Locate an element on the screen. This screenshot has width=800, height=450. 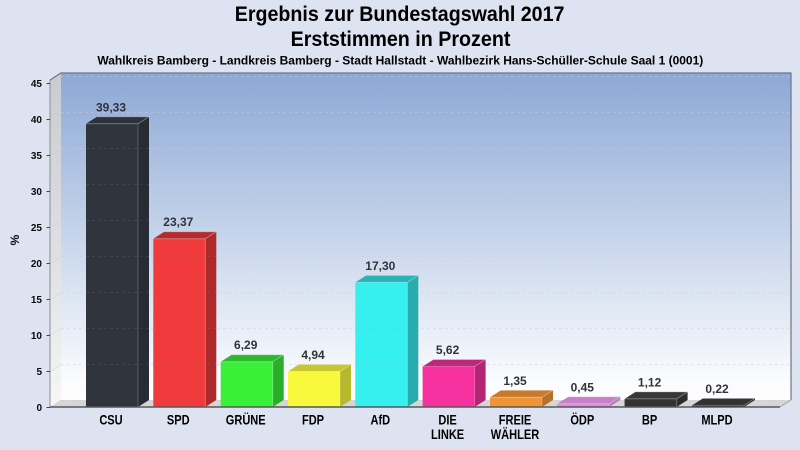
svg-text: ÖDP is located at coordinates (582, 419).